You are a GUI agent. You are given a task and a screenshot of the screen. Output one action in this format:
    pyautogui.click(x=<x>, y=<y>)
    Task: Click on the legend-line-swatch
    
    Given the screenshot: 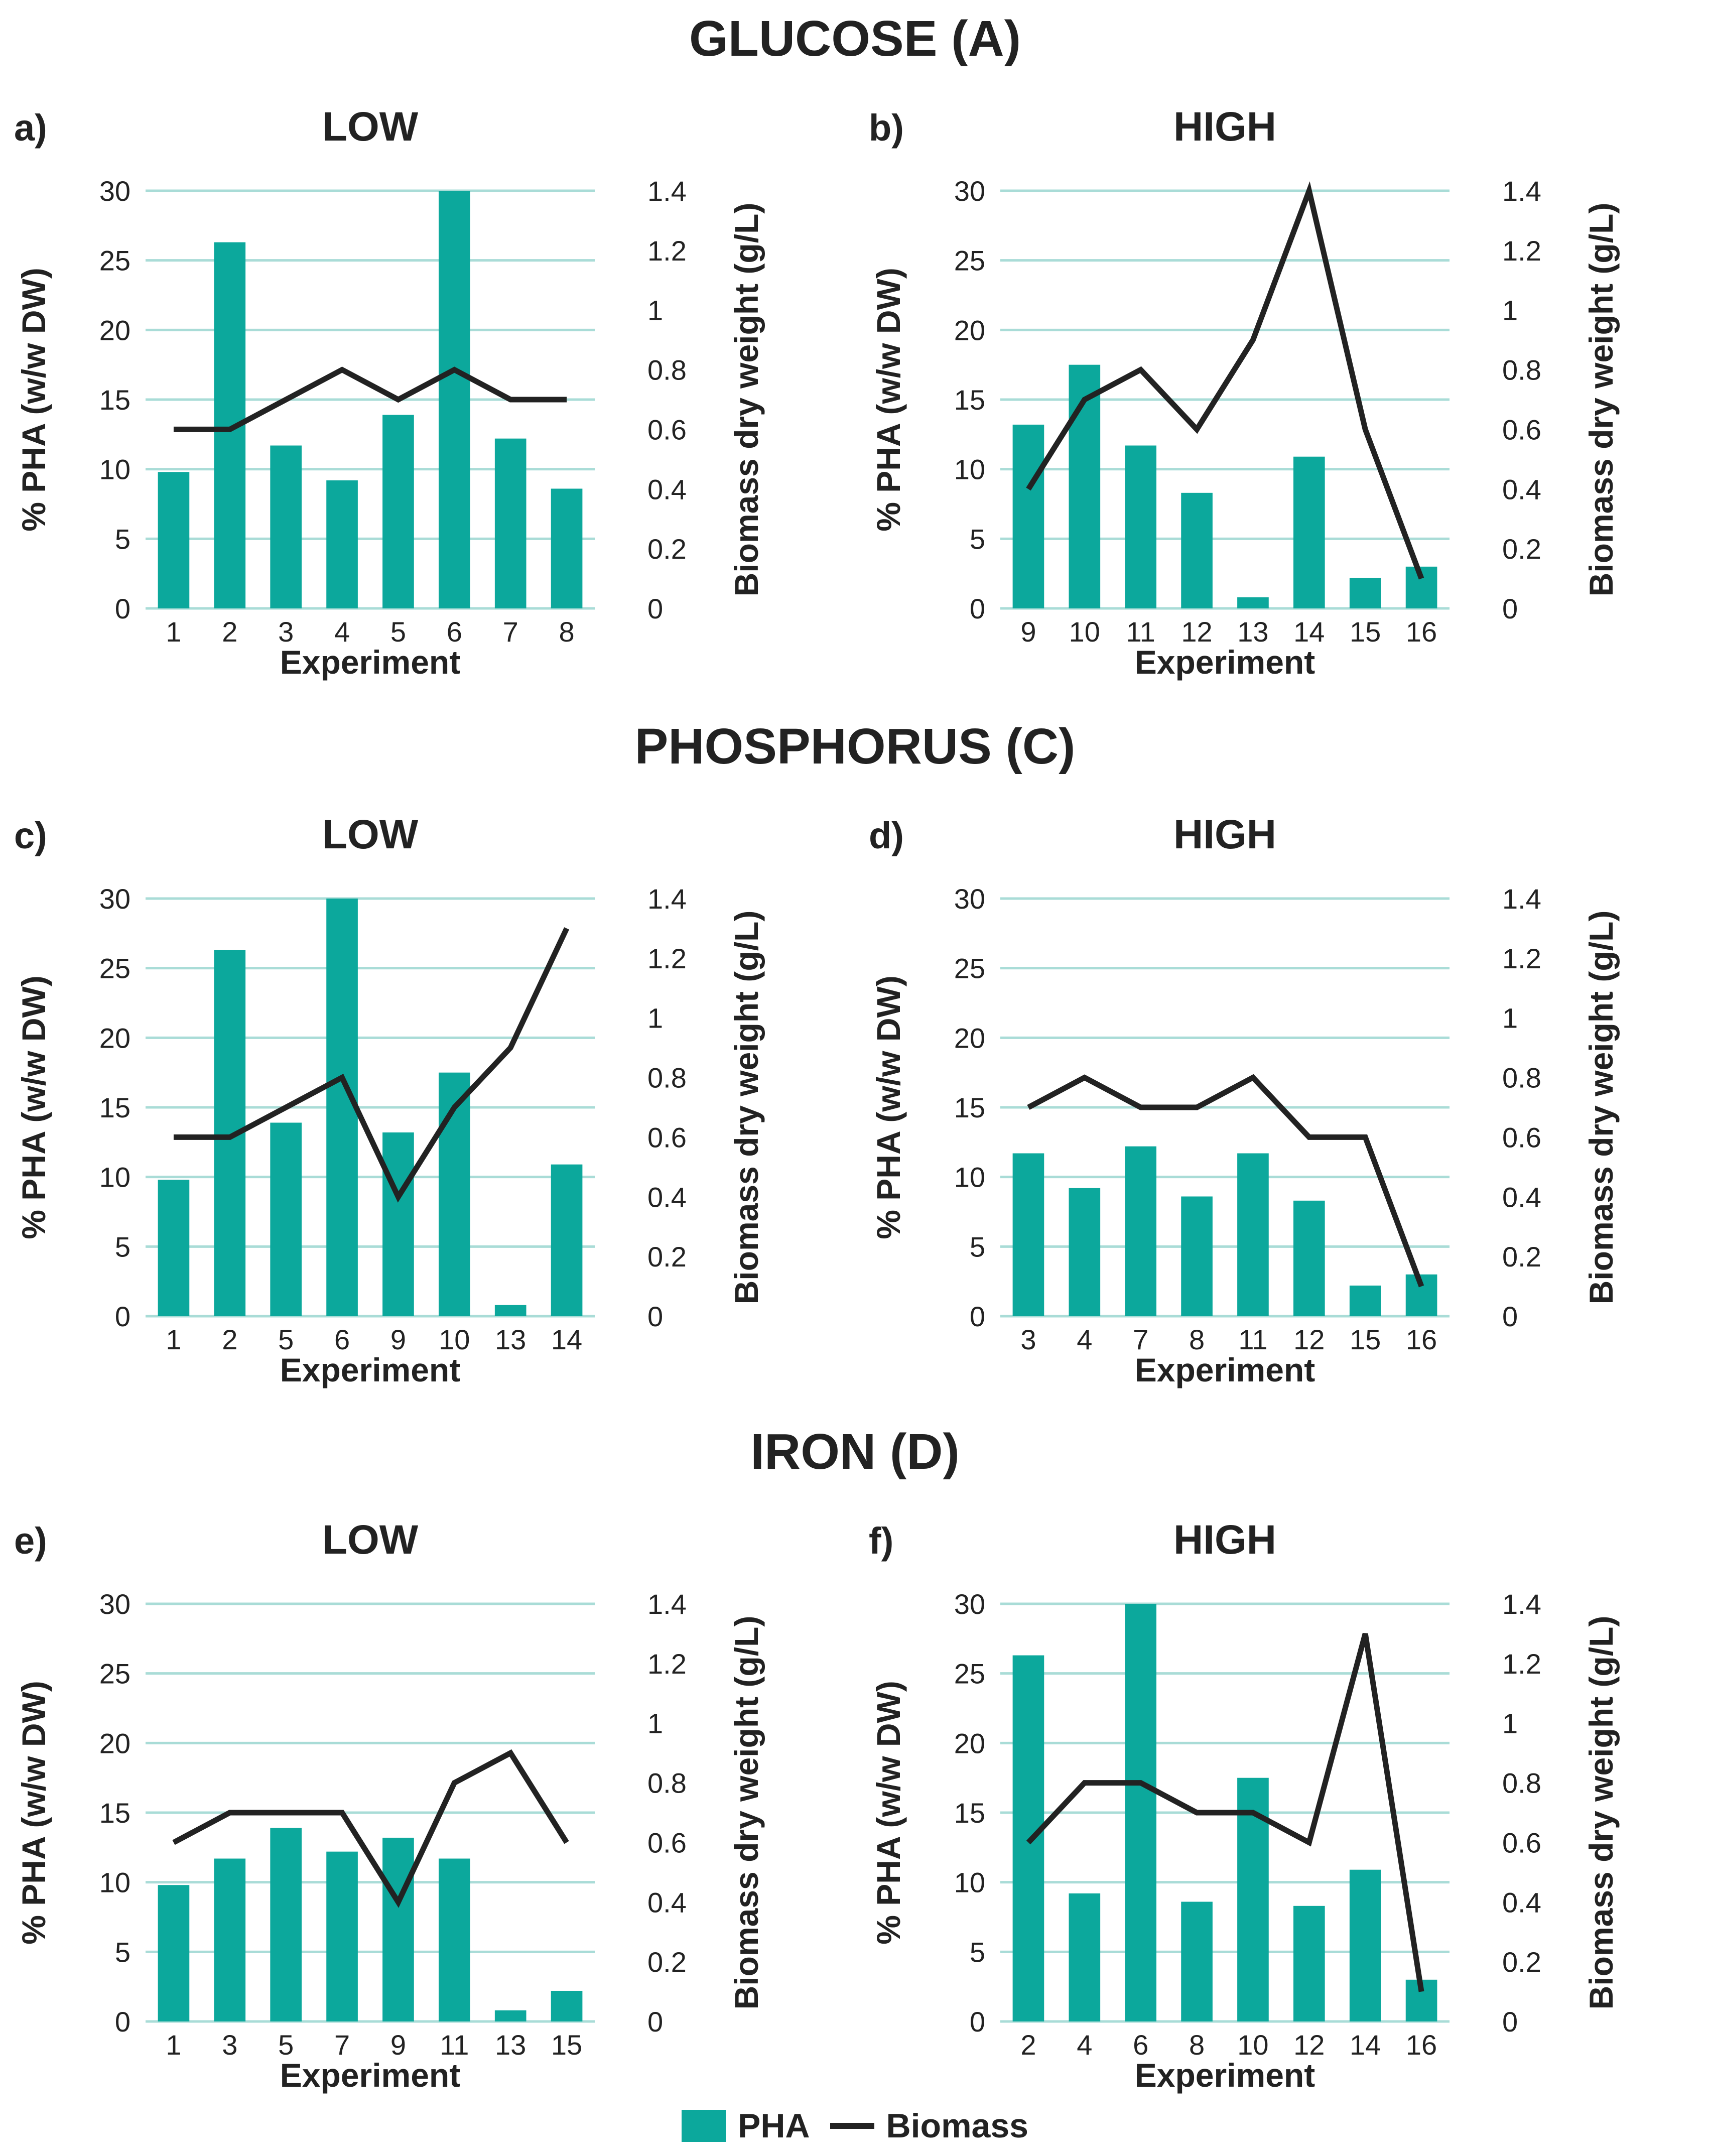 What is the action you would take?
    pyautogui.click(x=852, y=2126)
    